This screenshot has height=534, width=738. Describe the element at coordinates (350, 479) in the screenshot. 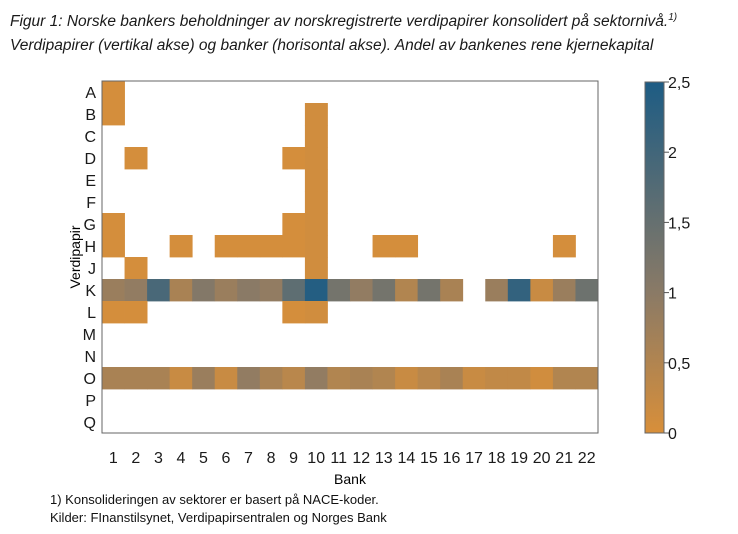

I see `x-axis-label: Bank` at that location.